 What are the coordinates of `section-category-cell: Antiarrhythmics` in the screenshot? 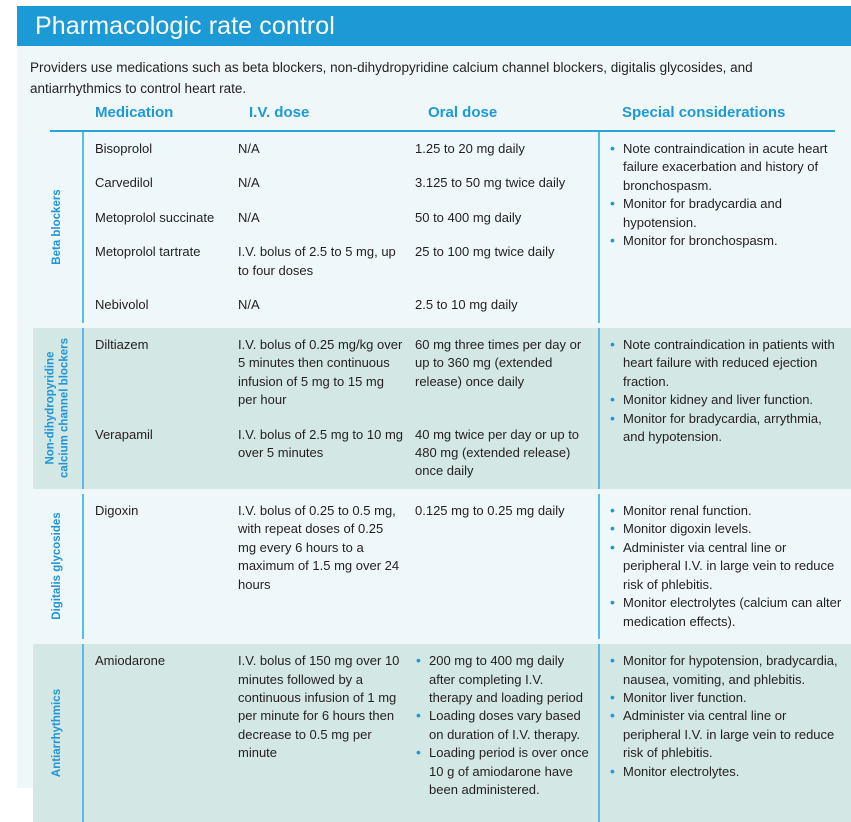 It's located at (58, 733).